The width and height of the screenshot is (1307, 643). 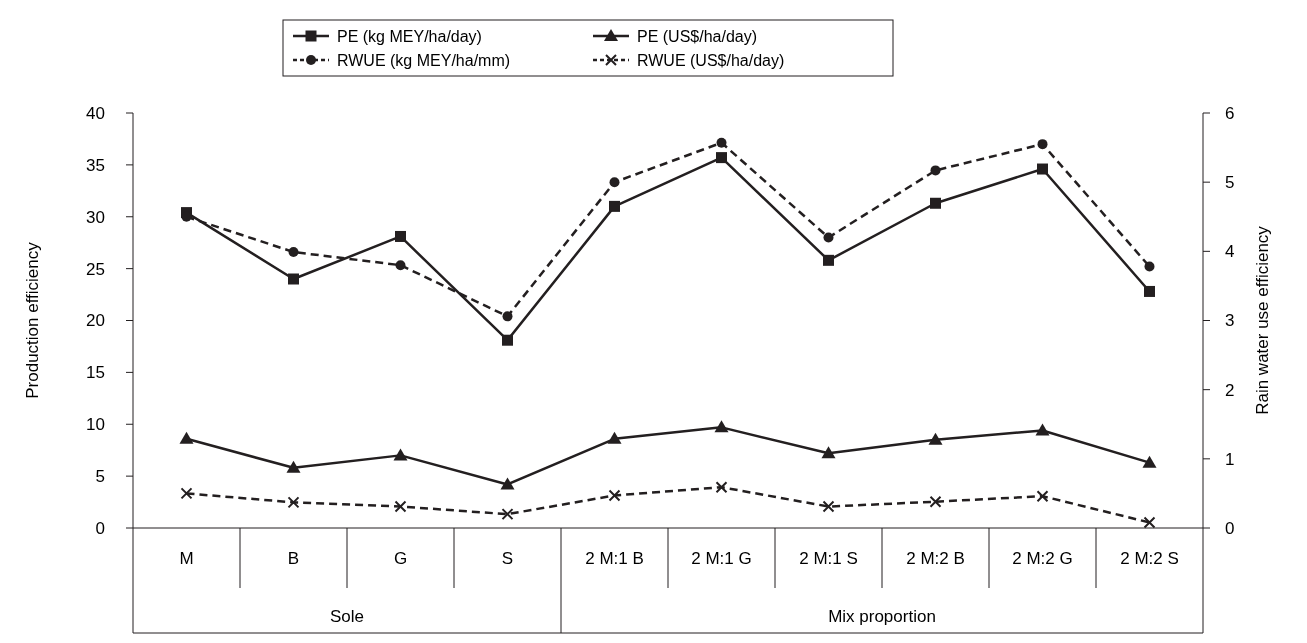 What do you see at coordinates (95, 321) in the screenshot?
I see `y-tick-label: 20` at bounding box center [95, 321].